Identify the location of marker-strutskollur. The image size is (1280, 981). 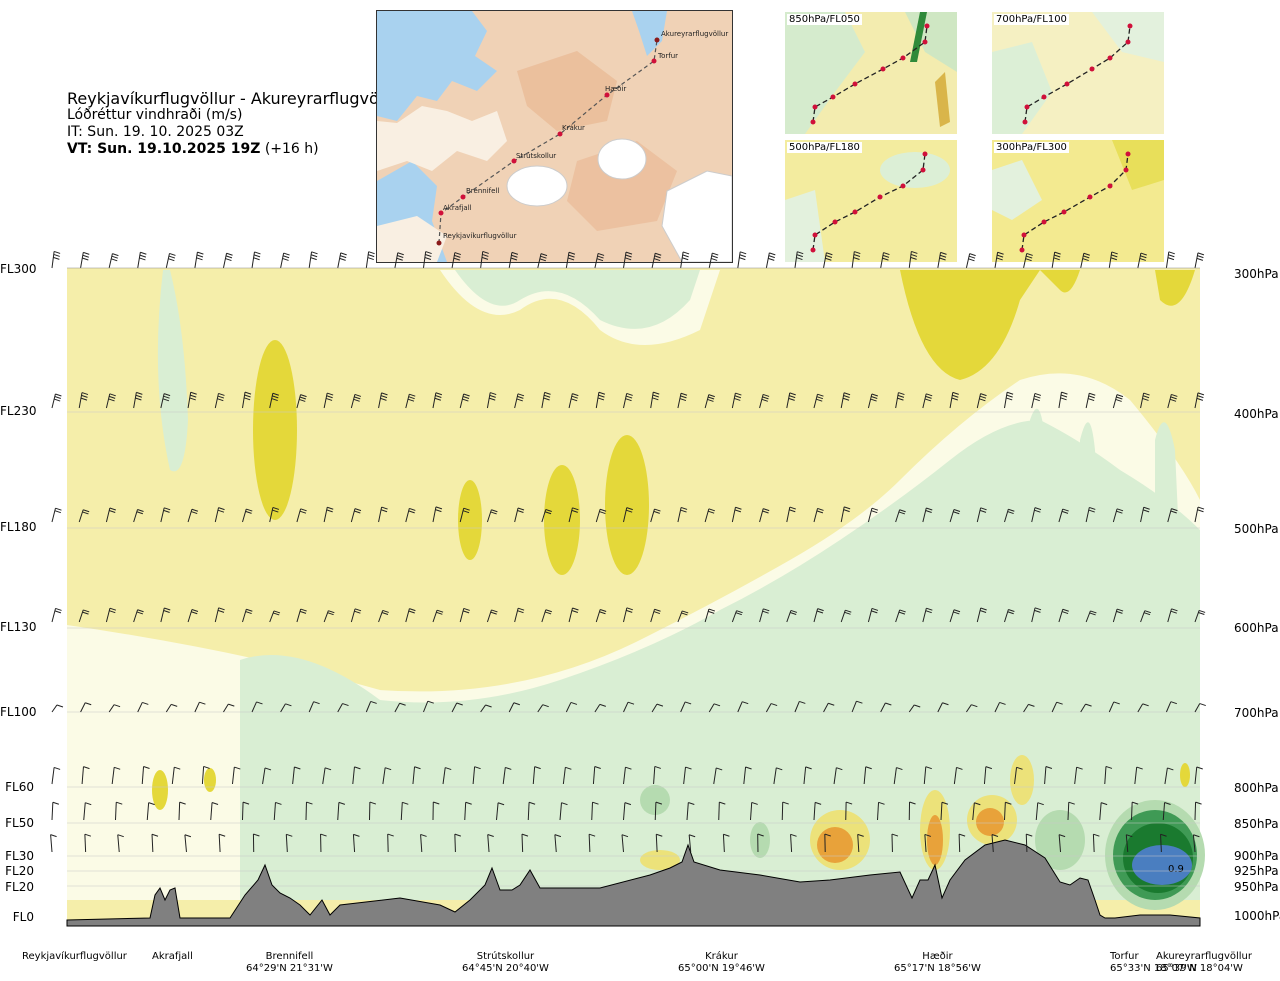
(514, 161).